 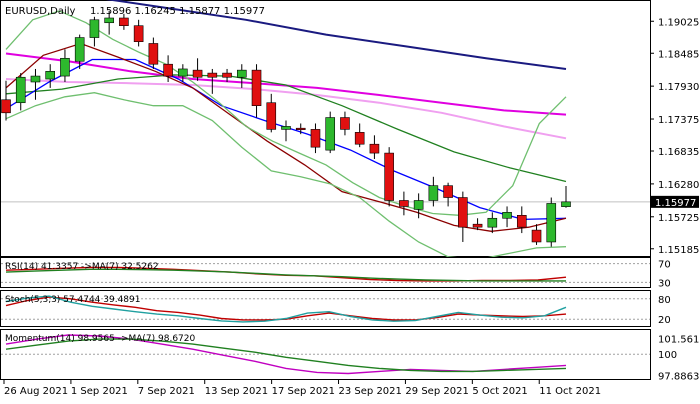 What do you see at coordinates (664, 320) in the screenshot?
I see `stoch-y-tick-label: 20` at bounding box center [664, 320].